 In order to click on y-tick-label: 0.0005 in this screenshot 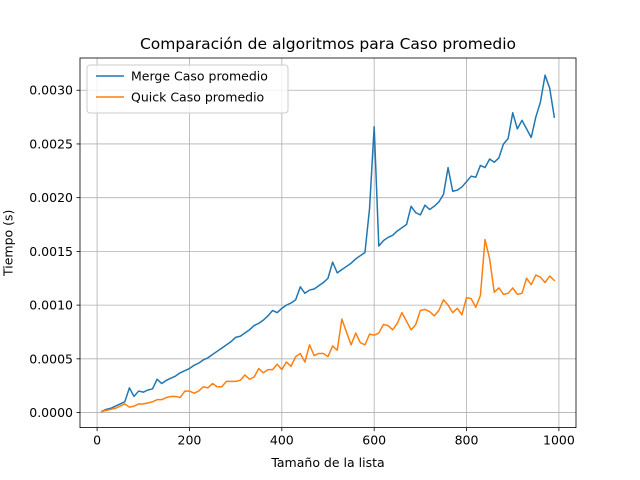, I will do `click(51, 358)`.